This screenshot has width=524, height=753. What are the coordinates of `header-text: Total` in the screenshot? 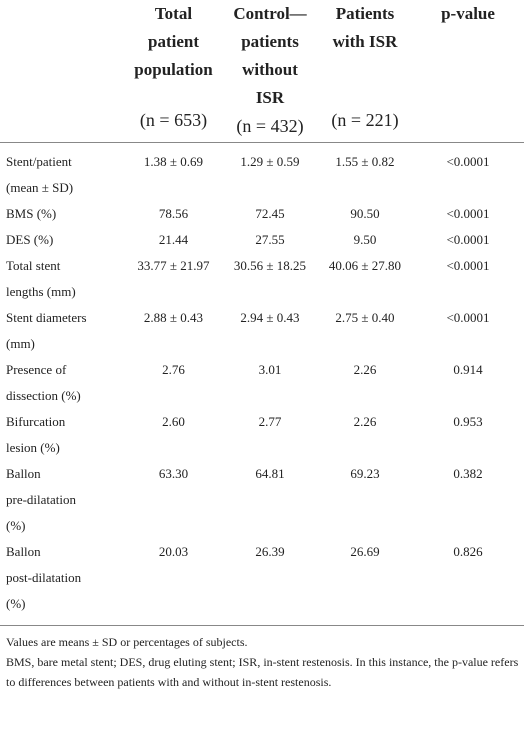 It's located at (173, 13).